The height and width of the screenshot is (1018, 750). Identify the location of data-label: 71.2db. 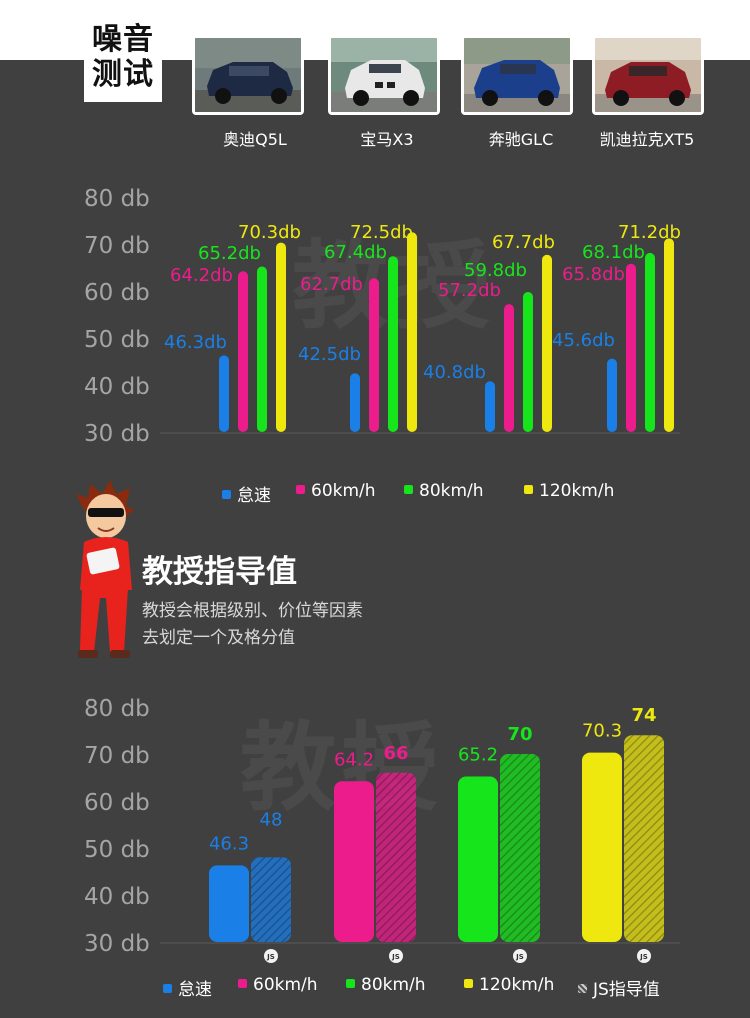
(649, 232).